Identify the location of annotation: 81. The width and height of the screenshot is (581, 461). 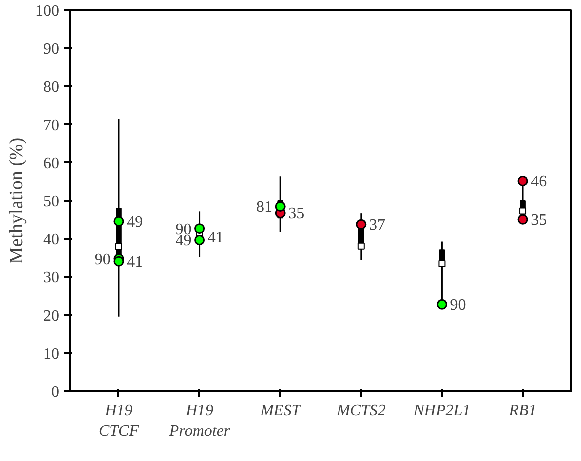
(264, 207).